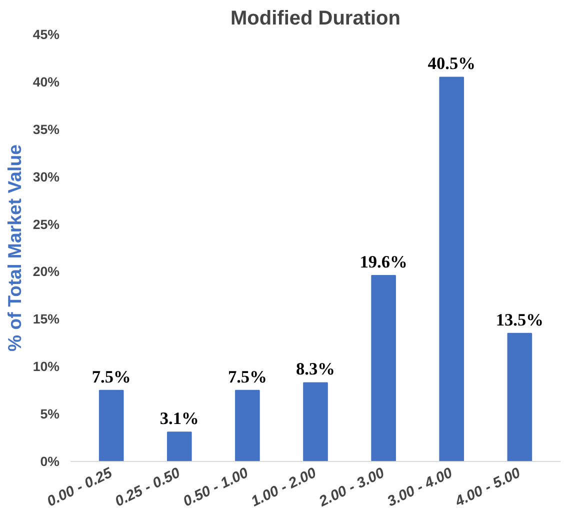  Describe the element at coordinates (46, 129) in the screenshot. I see `y-tick-label: 35%` at that location.